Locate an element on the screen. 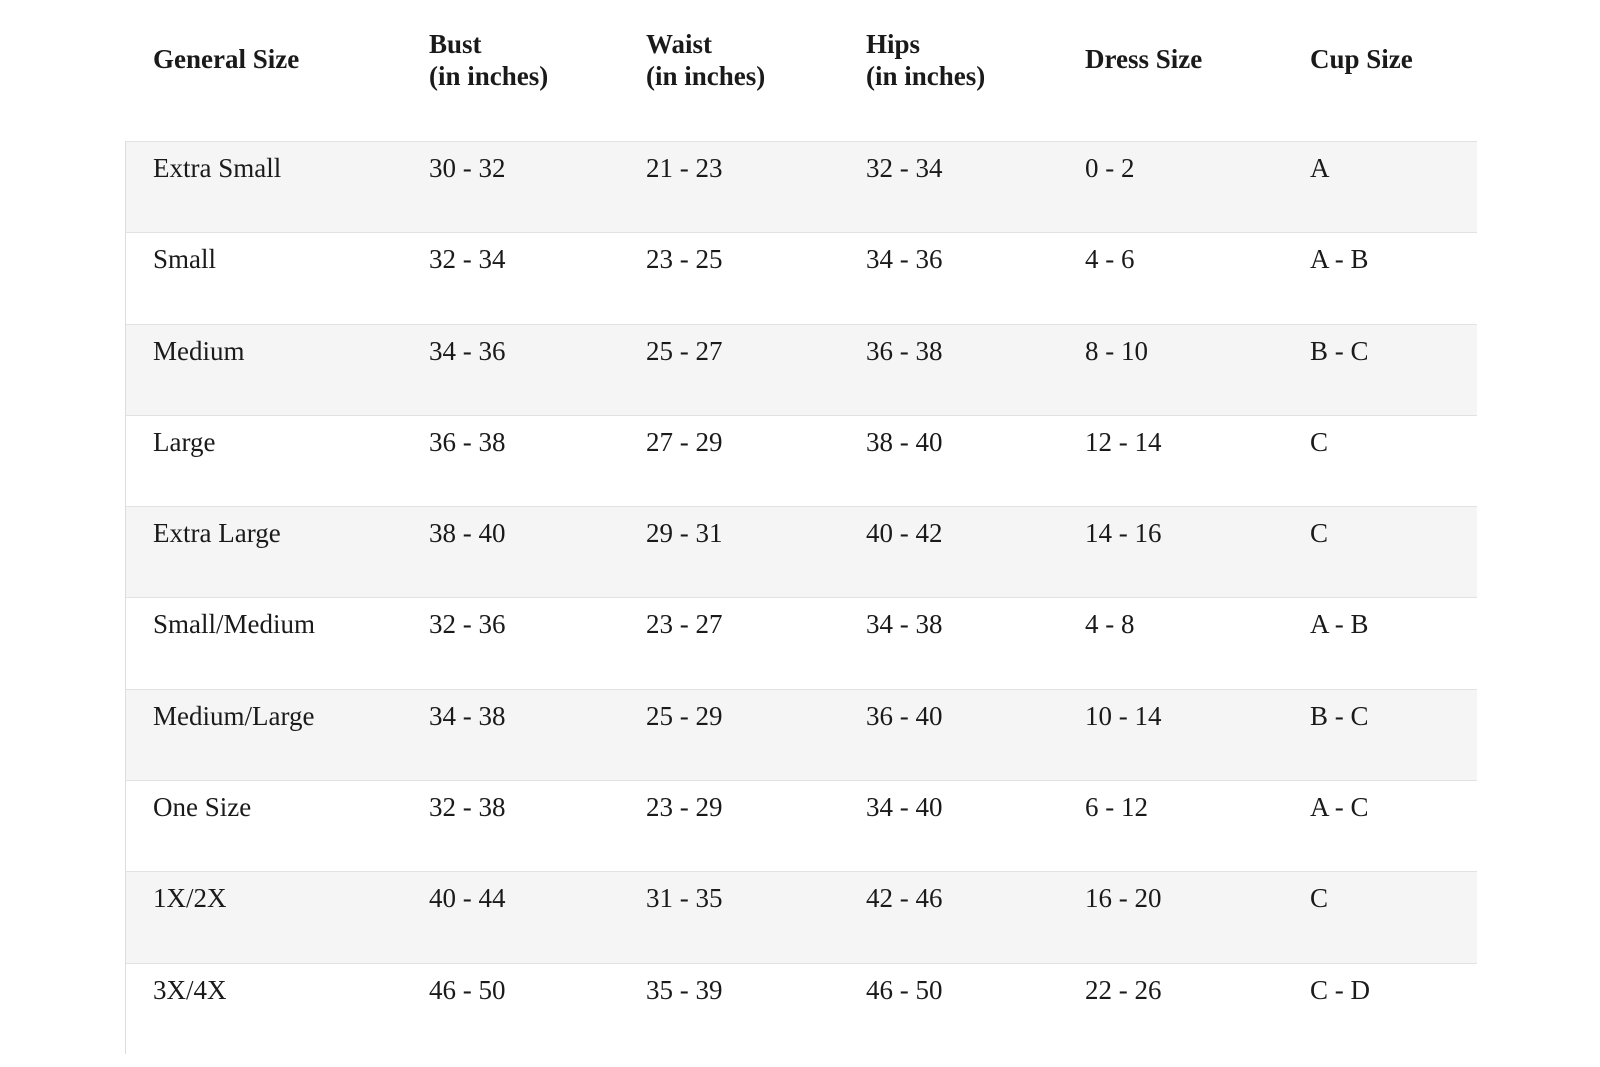 This screenshot has width=1600, height=1067. cell-bust: 34 - 36 is located at coordinates (467, 350).